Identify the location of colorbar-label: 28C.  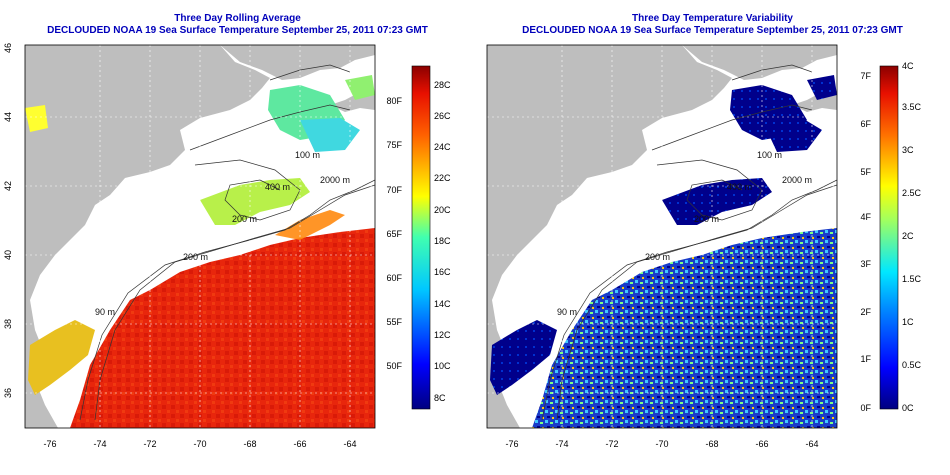
(442, 85).